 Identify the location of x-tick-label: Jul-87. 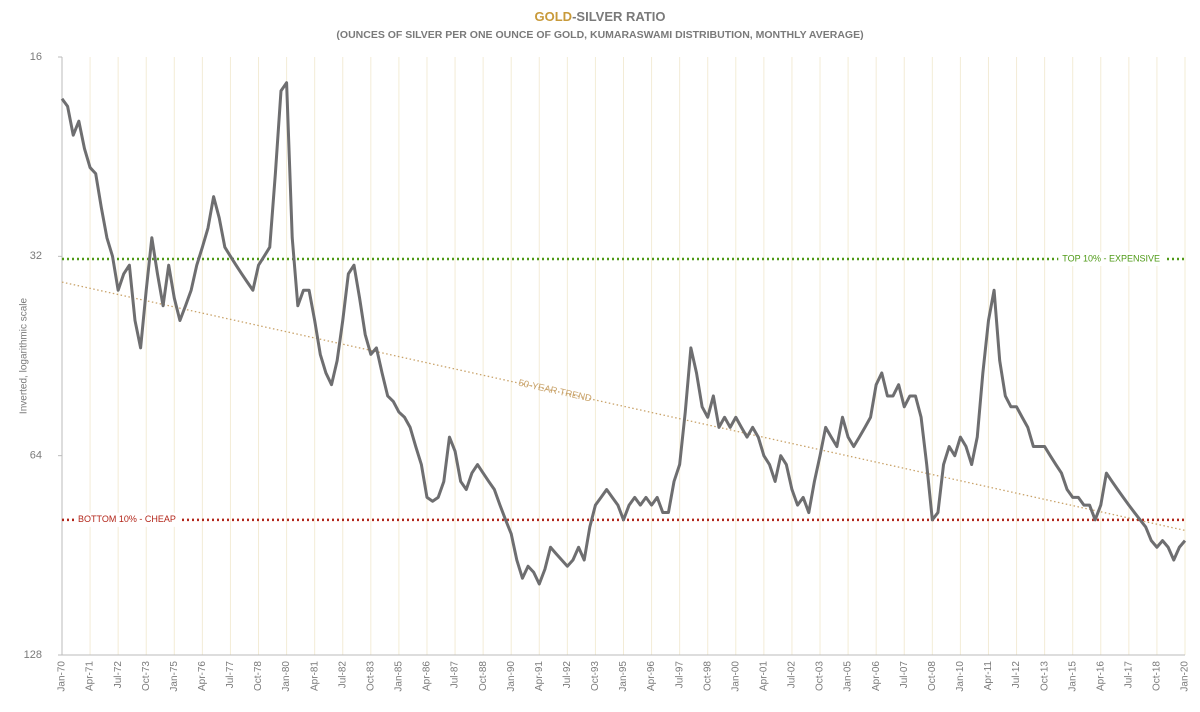
(455, 675).